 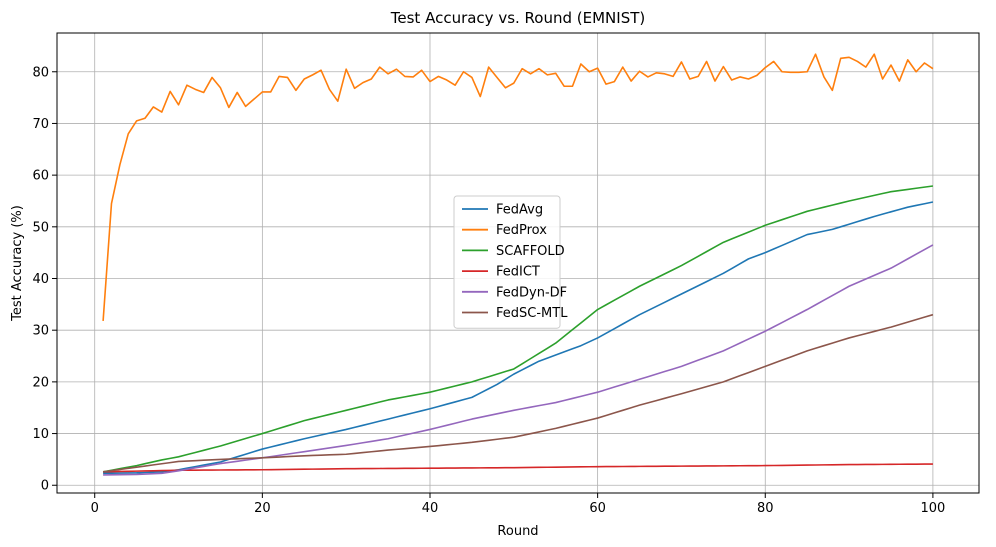 I want to click on y-tick-label: 50, so click(x=40, y=227).